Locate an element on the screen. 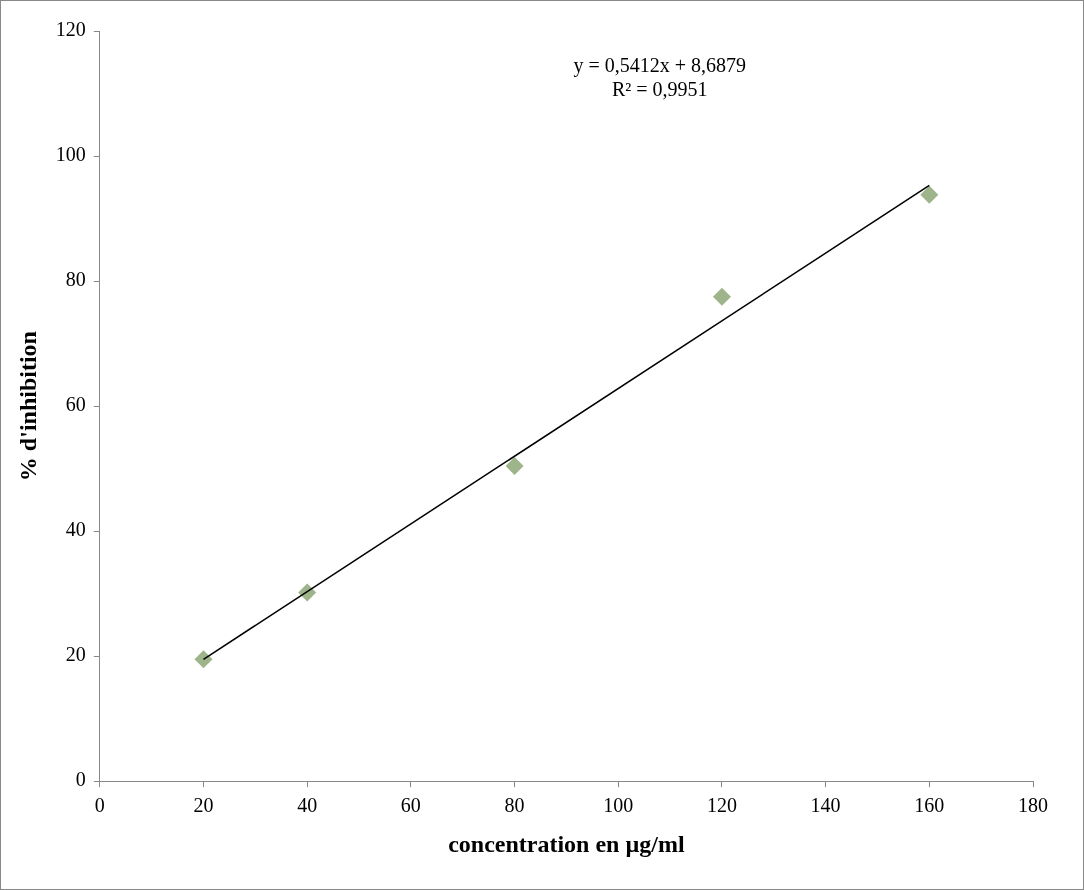 The height and width of the screenshot is (890, 1084). x-tick-label: 100 is located at coordinates (618, 805).